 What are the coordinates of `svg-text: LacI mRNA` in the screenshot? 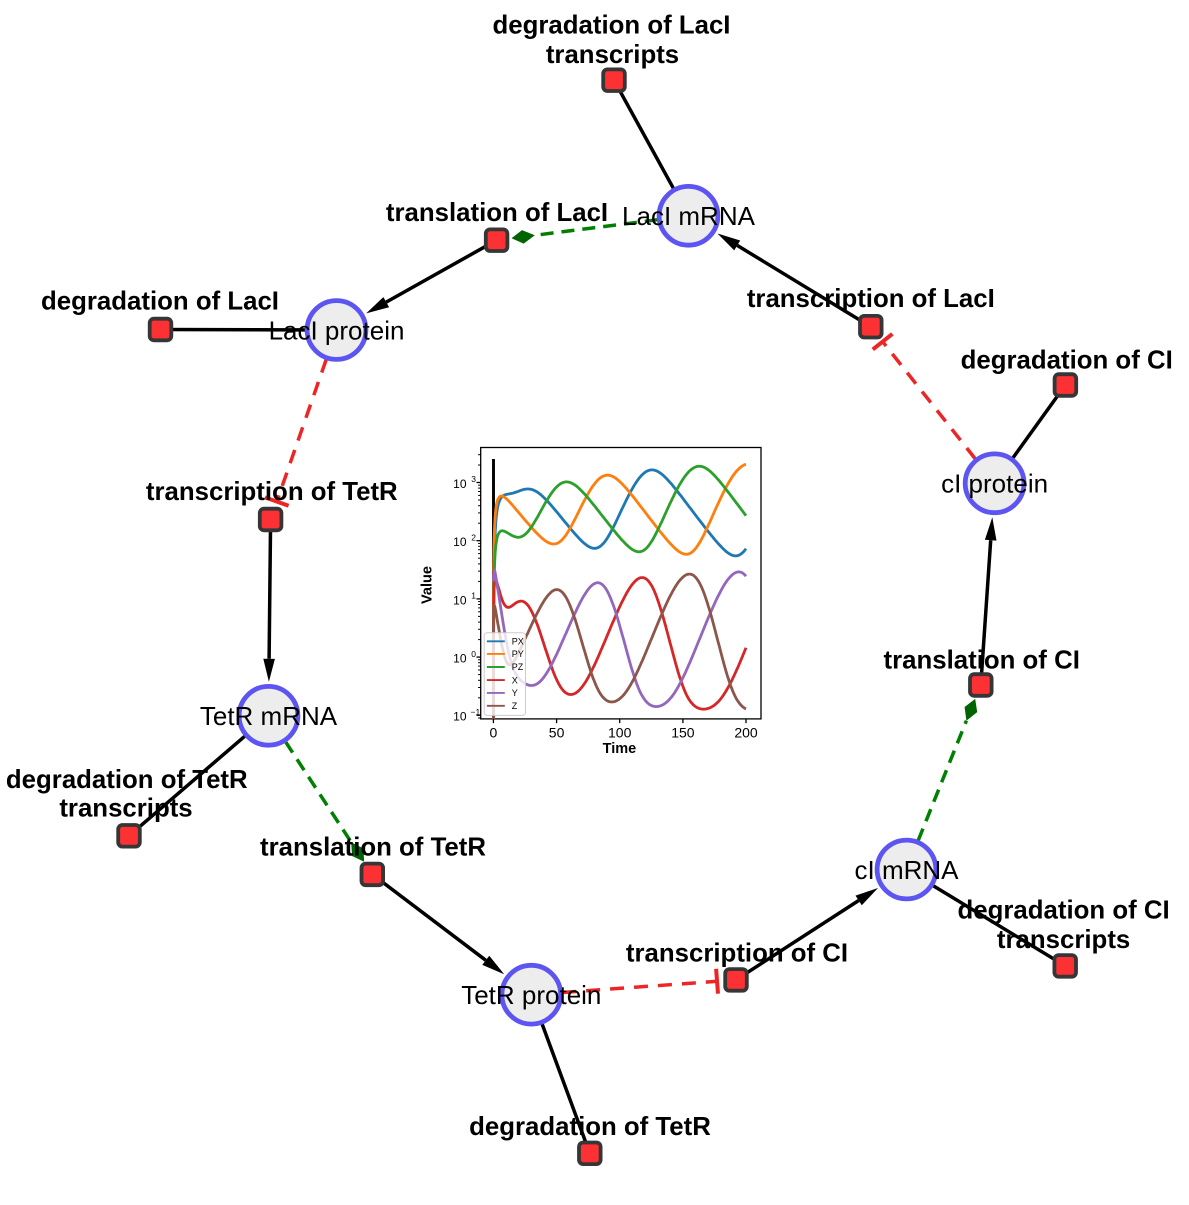 It's located at (689, 216).